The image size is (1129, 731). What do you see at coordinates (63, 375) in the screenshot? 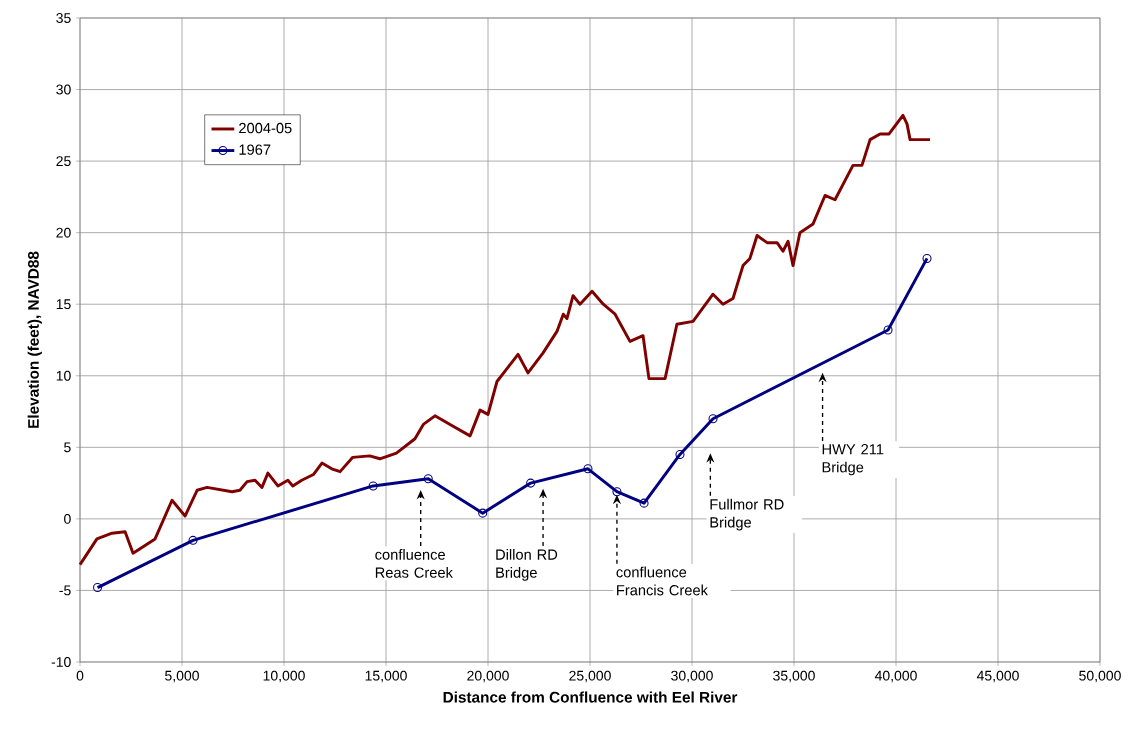
I see `y-tick-label: 10` at bounding box center [63, 375].